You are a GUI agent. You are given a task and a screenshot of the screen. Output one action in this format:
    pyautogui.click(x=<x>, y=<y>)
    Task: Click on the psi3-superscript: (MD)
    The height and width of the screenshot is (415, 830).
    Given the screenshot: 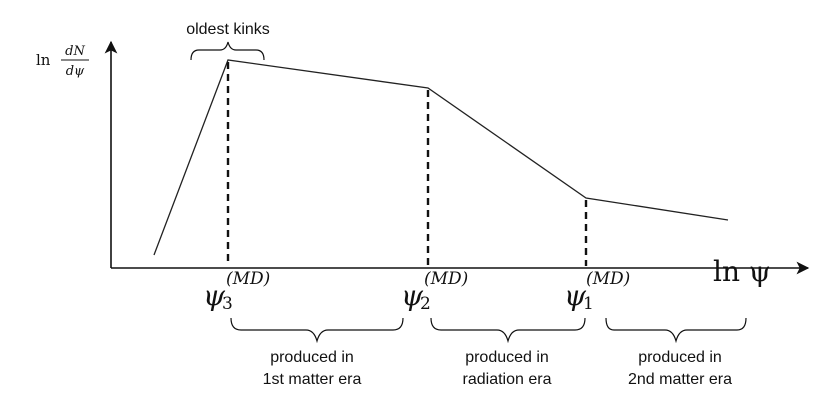 What is the action you would take?
    pyautogui.click(x=248, y=279)
    